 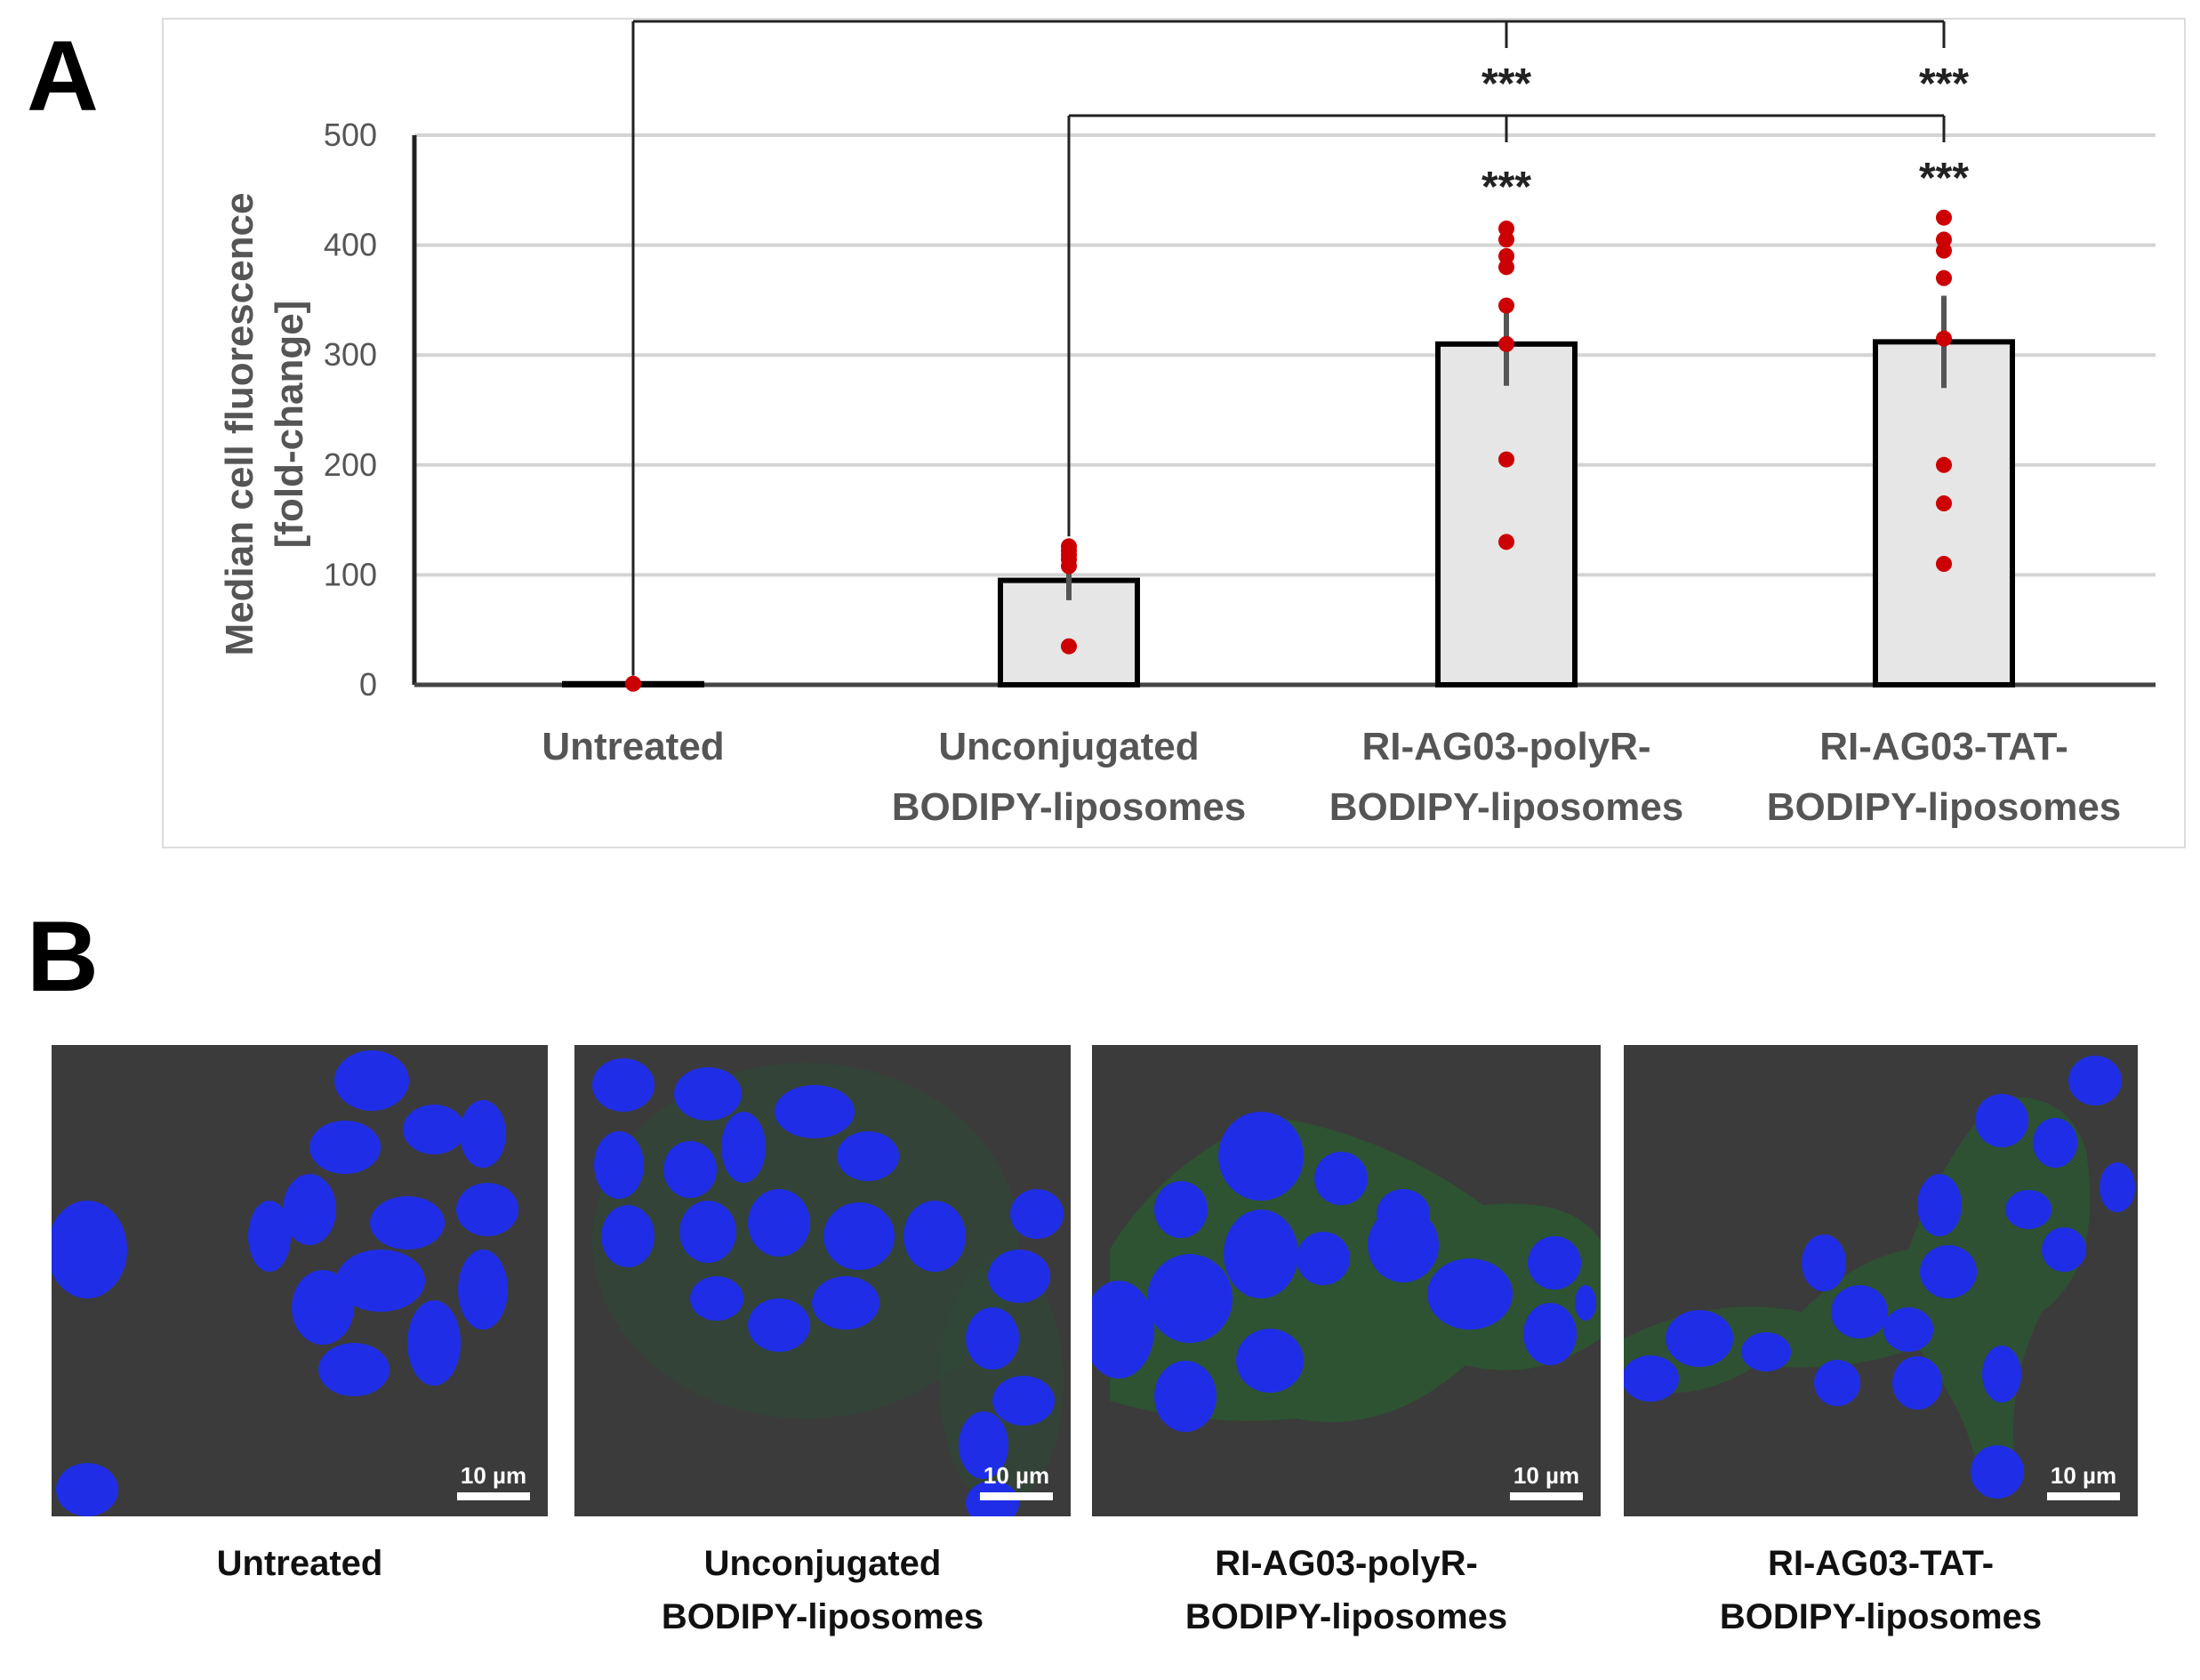 What do you see at coordinates (350, 574) in the screenshot?
I see `y-tick-label: 100` at bounding box center [350, 574].